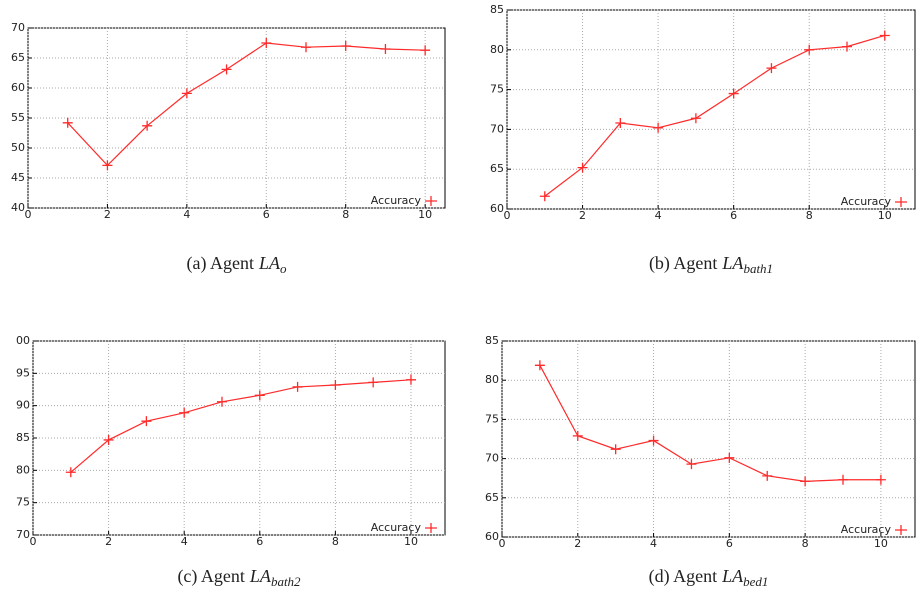 This screenshot has width=917, height=606. I want to click on caption-text: (d) Agent, so click(683, 576).